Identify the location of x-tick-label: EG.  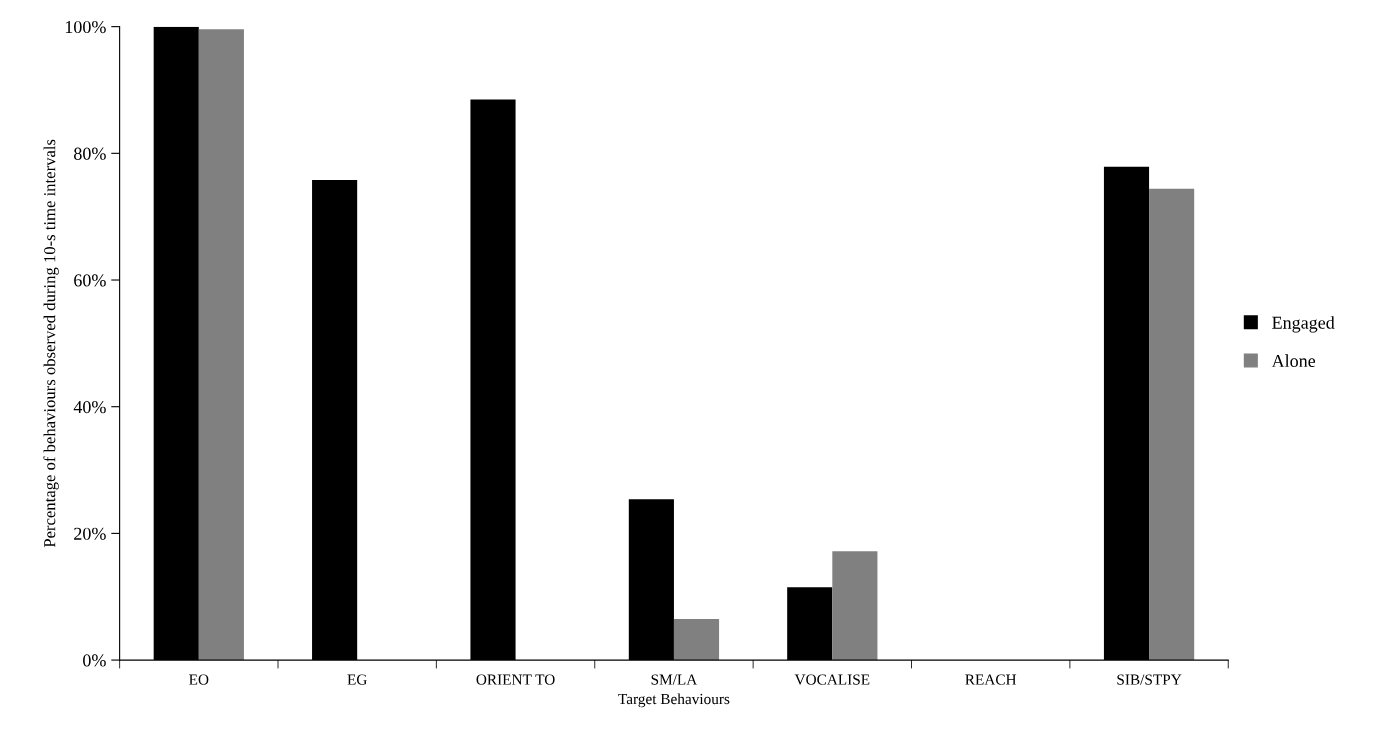
(357, 679).